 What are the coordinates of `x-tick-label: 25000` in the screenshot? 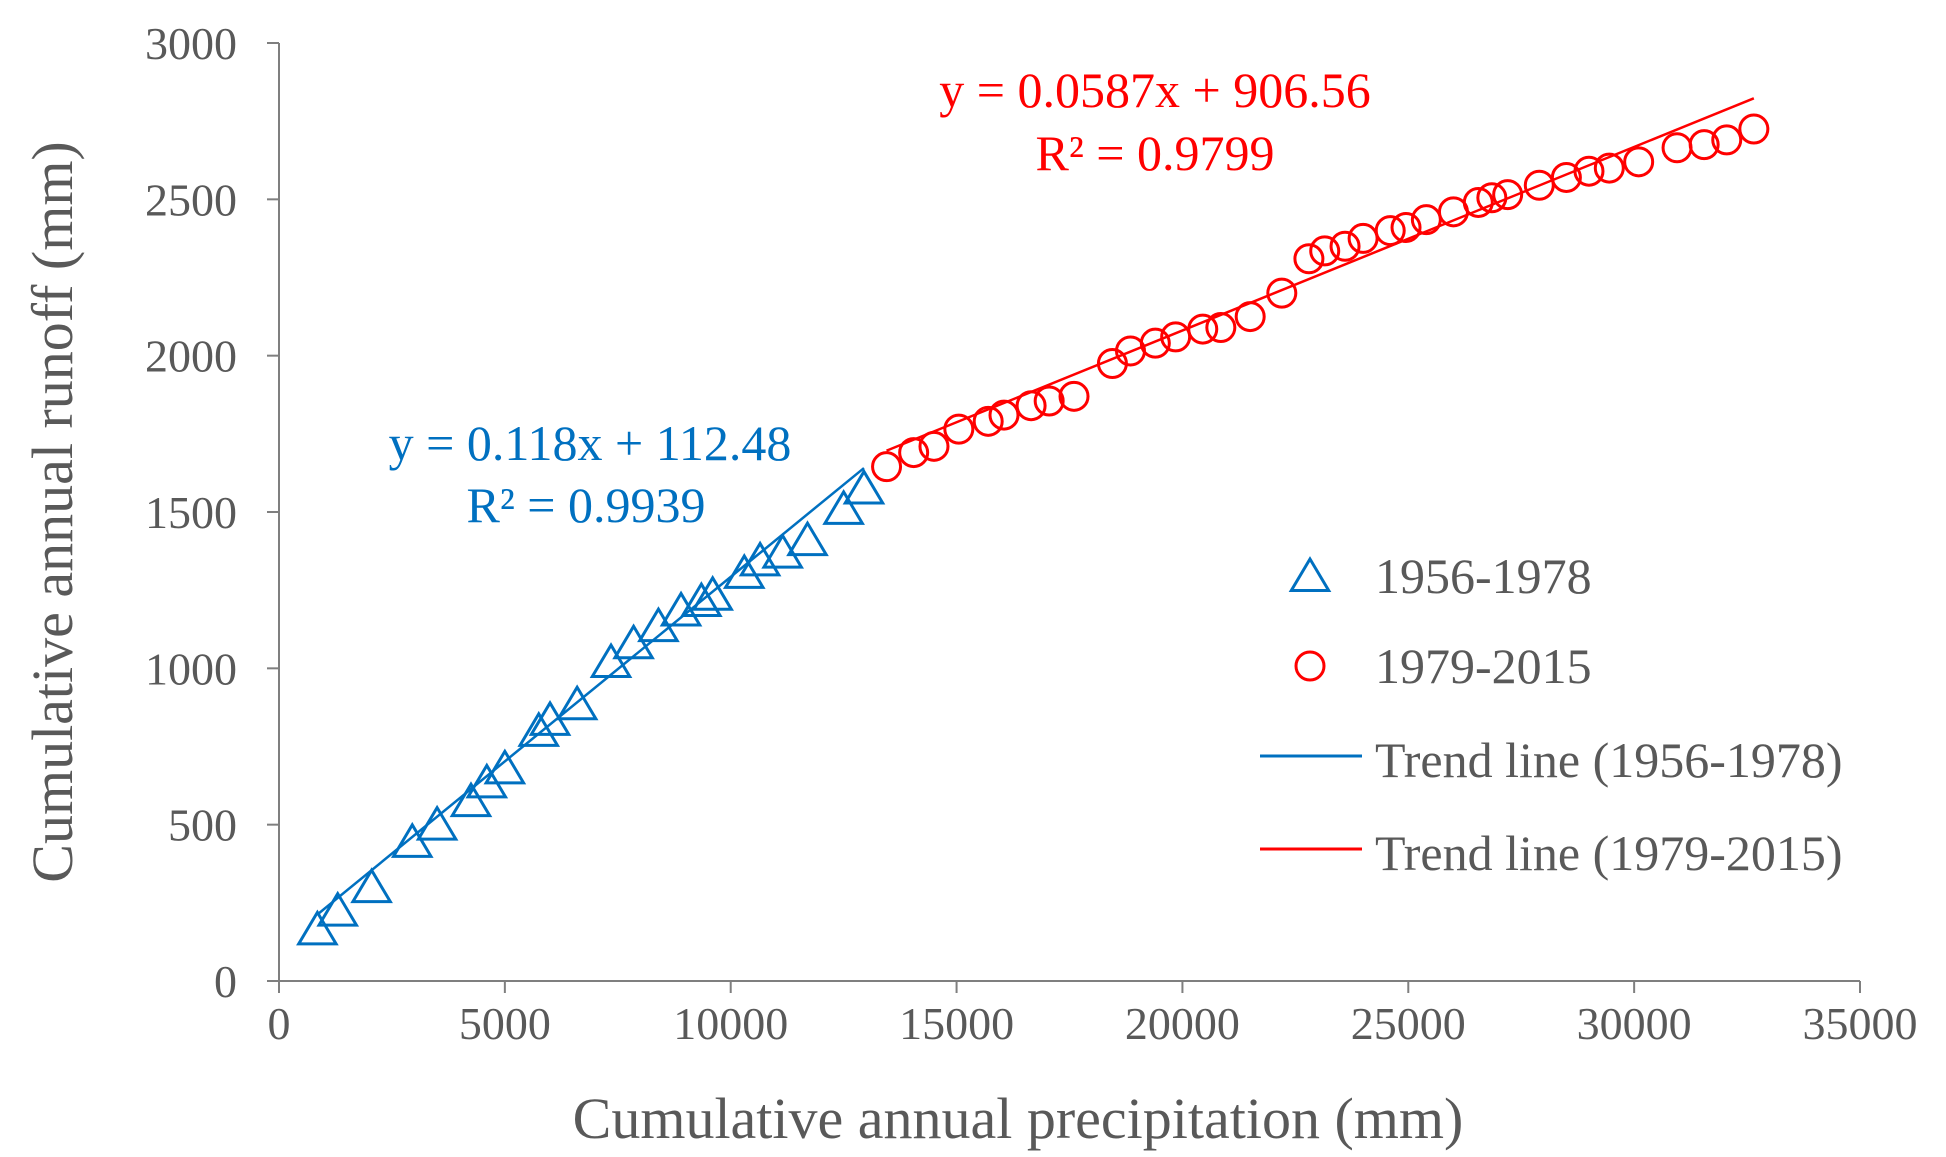 It's located at (1408, 1023).